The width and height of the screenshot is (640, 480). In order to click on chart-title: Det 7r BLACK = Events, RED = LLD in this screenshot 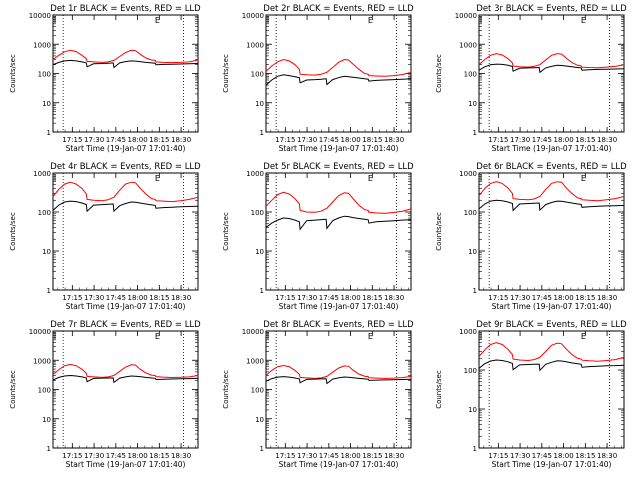, I will do `click(125, 325)`.